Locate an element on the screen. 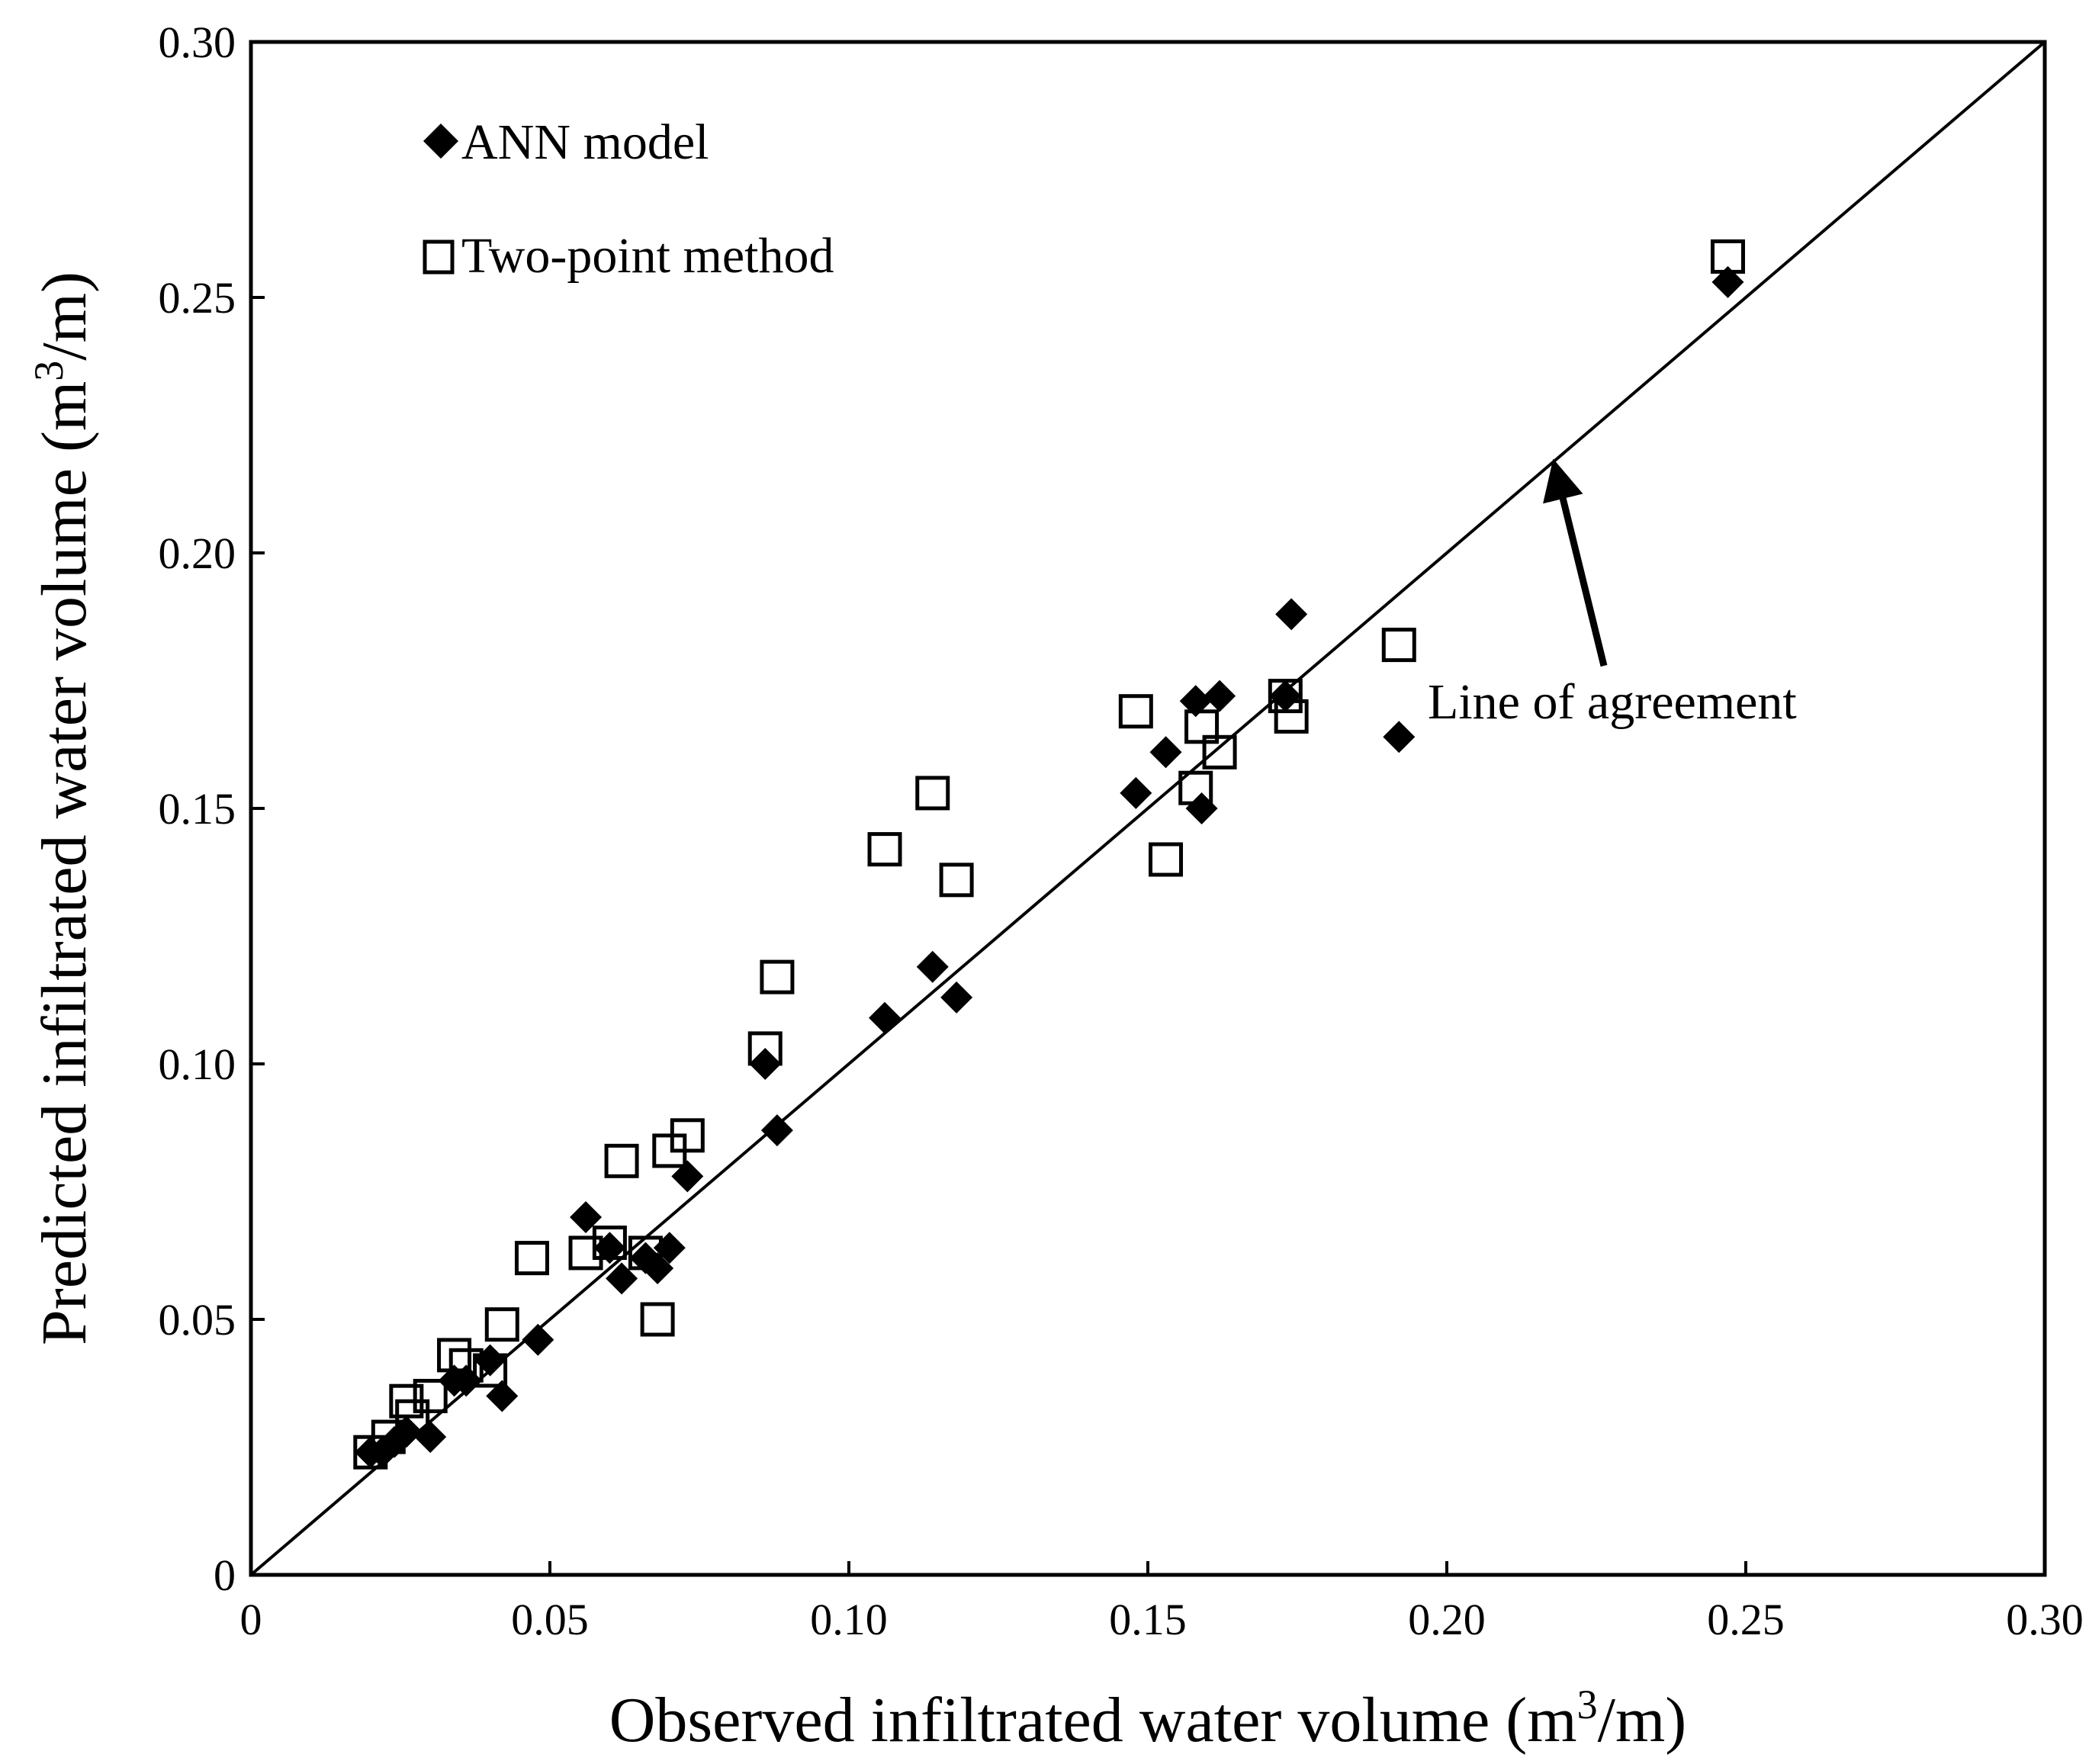 The width and height of the screenshot is (2089, 1764). legend: ANN model Two-point method is located at coordinates (628, 199).